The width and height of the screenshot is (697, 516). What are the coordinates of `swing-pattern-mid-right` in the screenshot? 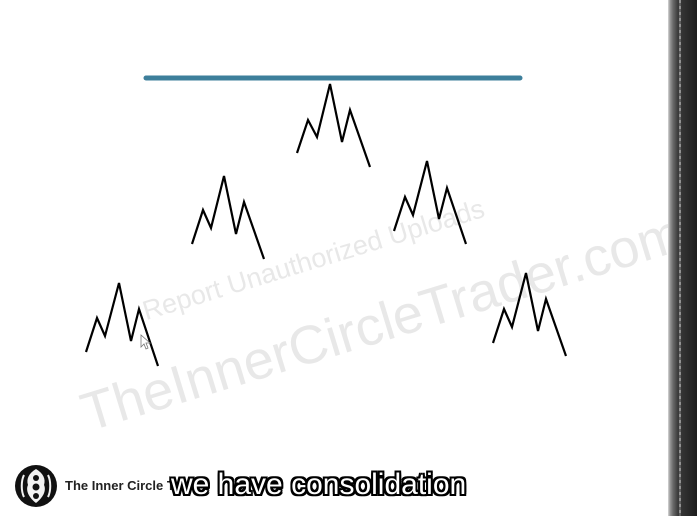 It's located at (430, 202).